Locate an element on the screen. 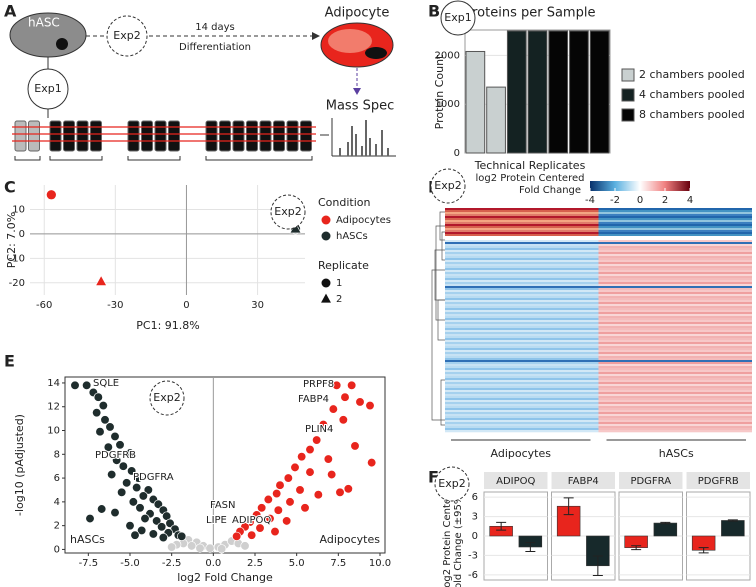  y-axis-title: PC2: 7.0% is located at coordinates (11, 240).